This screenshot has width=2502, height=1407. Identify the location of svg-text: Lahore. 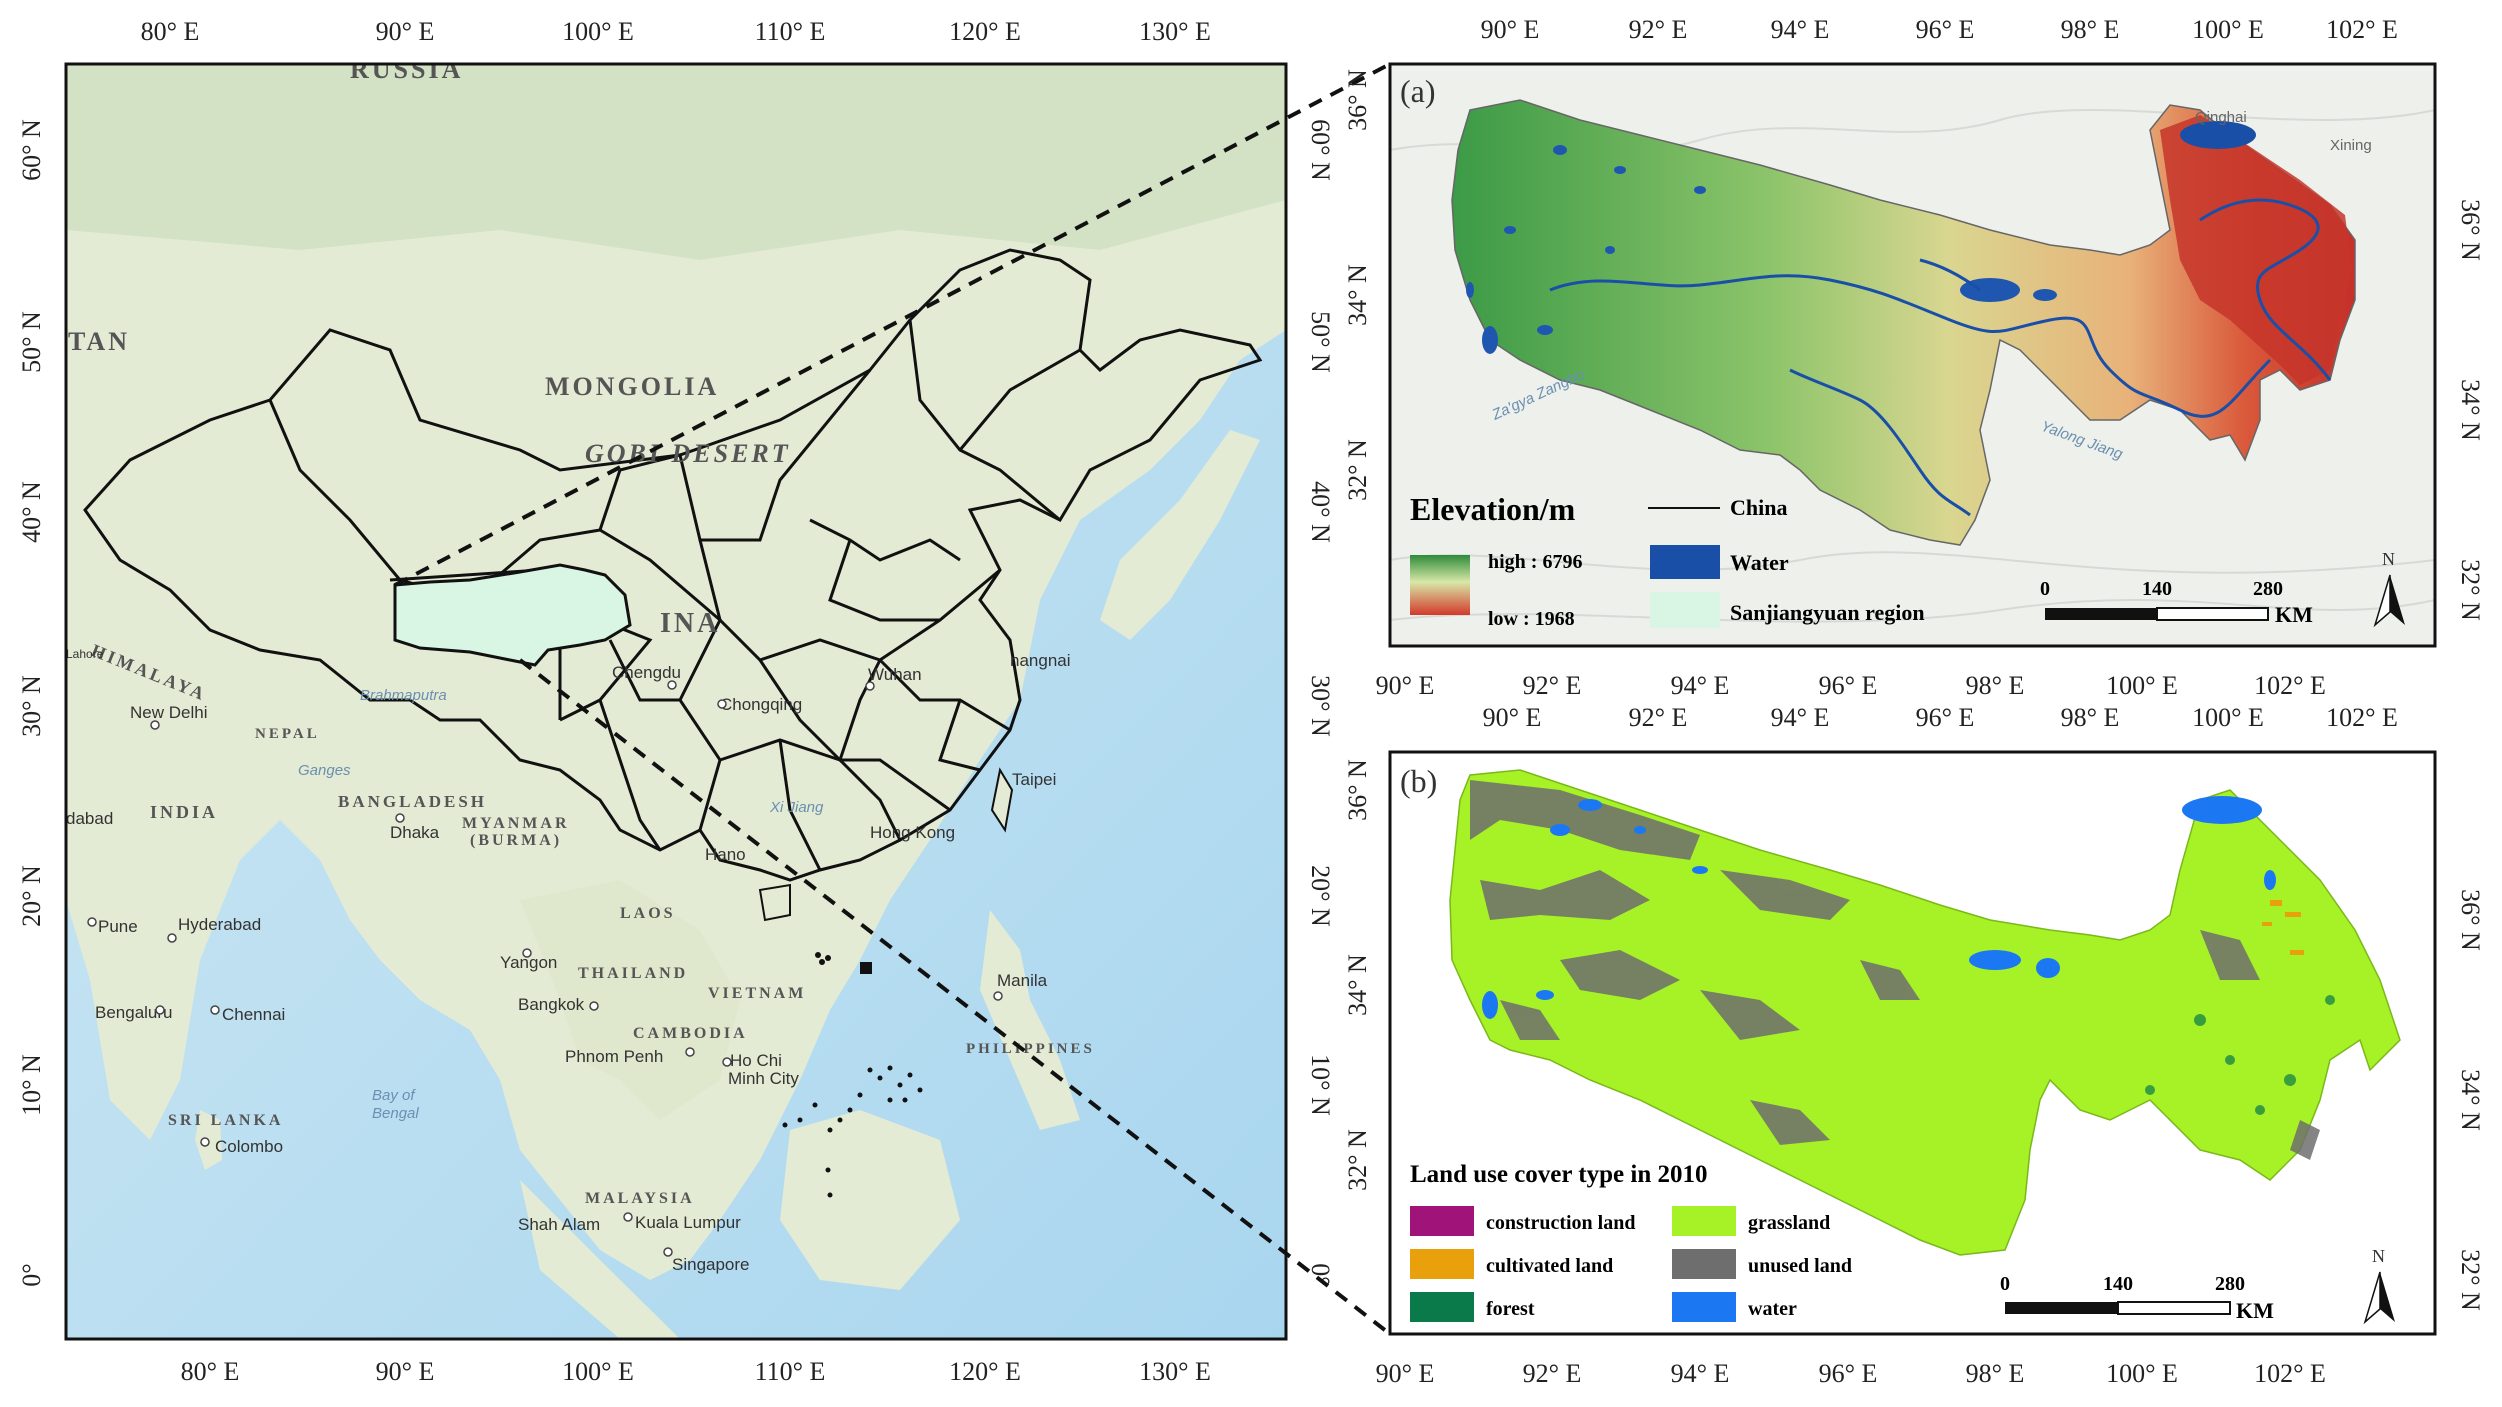
(85, 654).